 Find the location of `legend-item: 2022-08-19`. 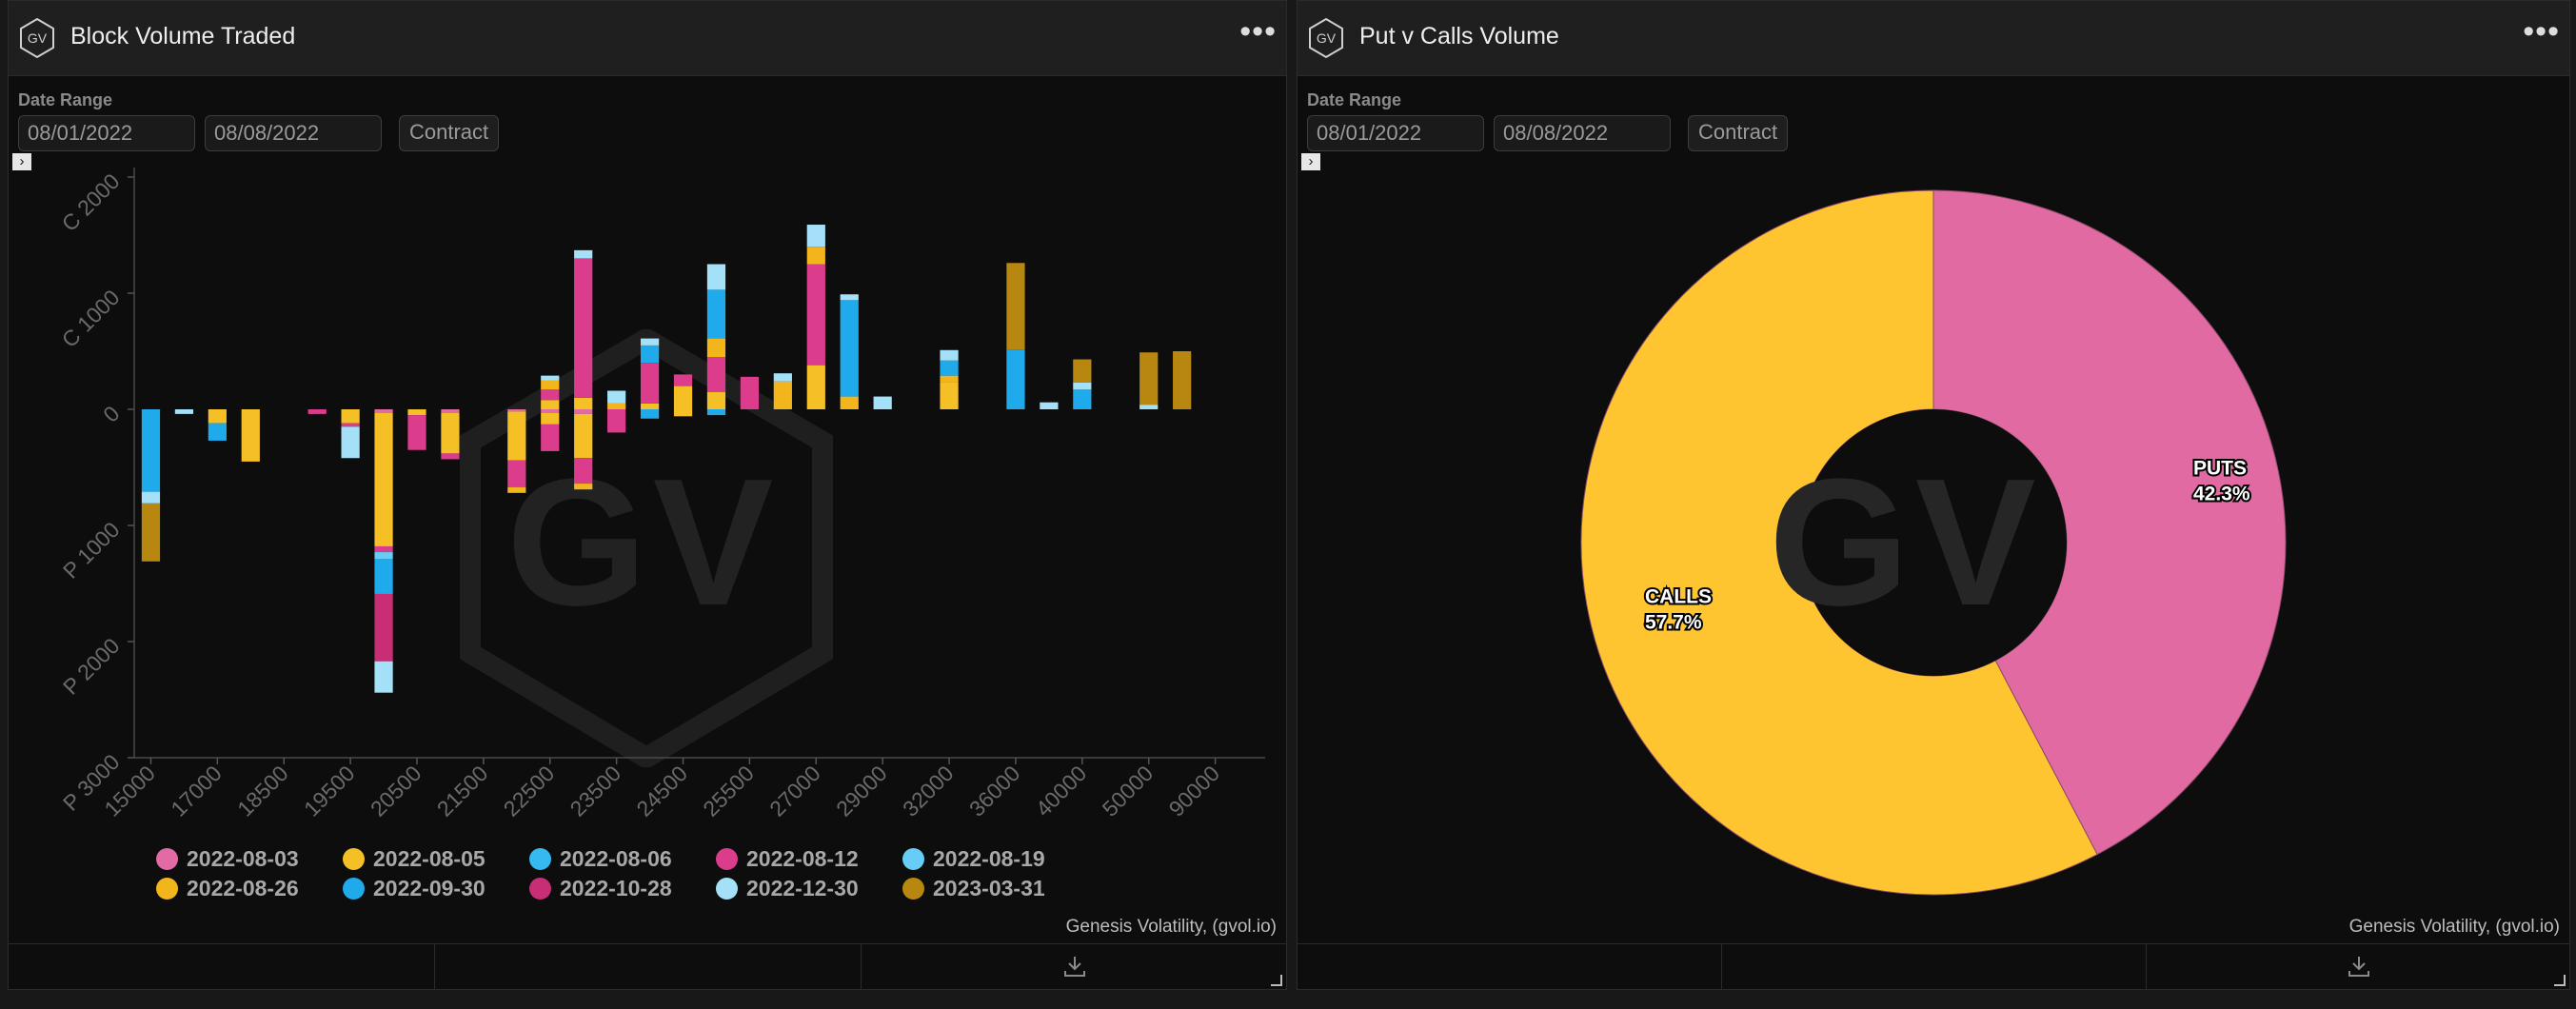

legend-item: 2022-08-19 is located at coordinates (973, 859).